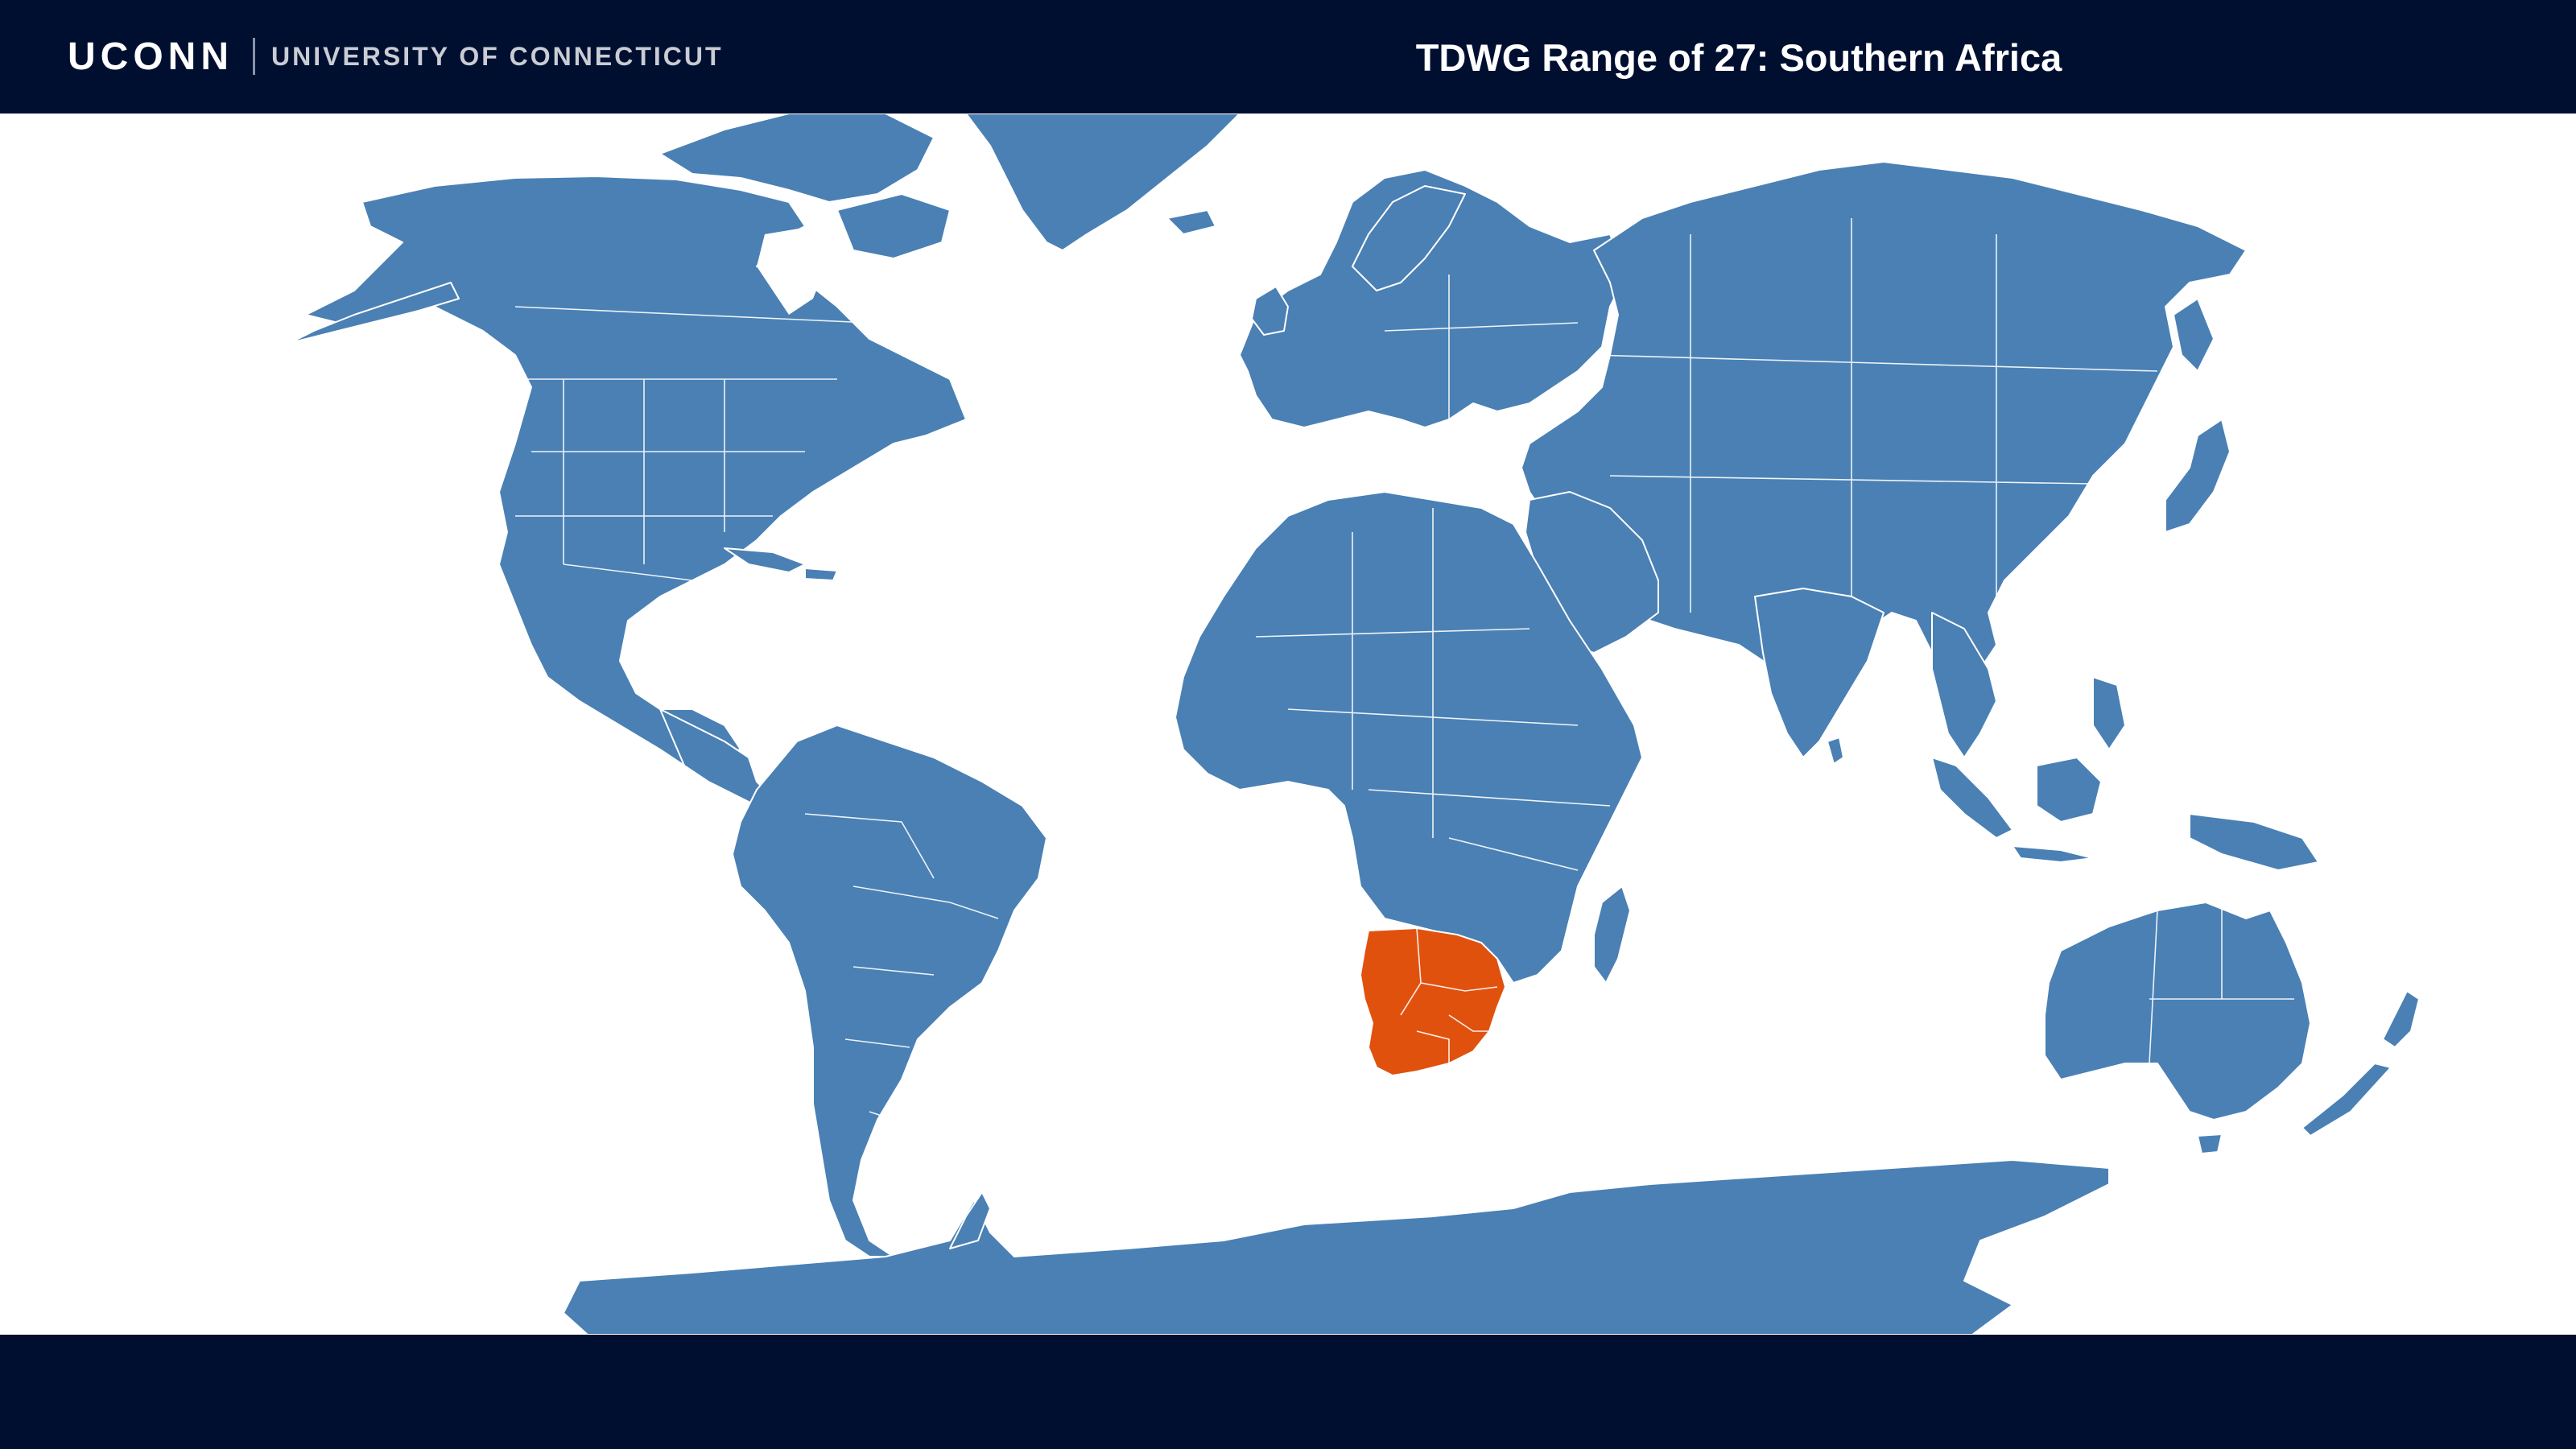 The image size is (2576, 1449). Describe the element at coordinates (970, 1220) in the screenshot. I see `antarctic-peninsula` at that location.